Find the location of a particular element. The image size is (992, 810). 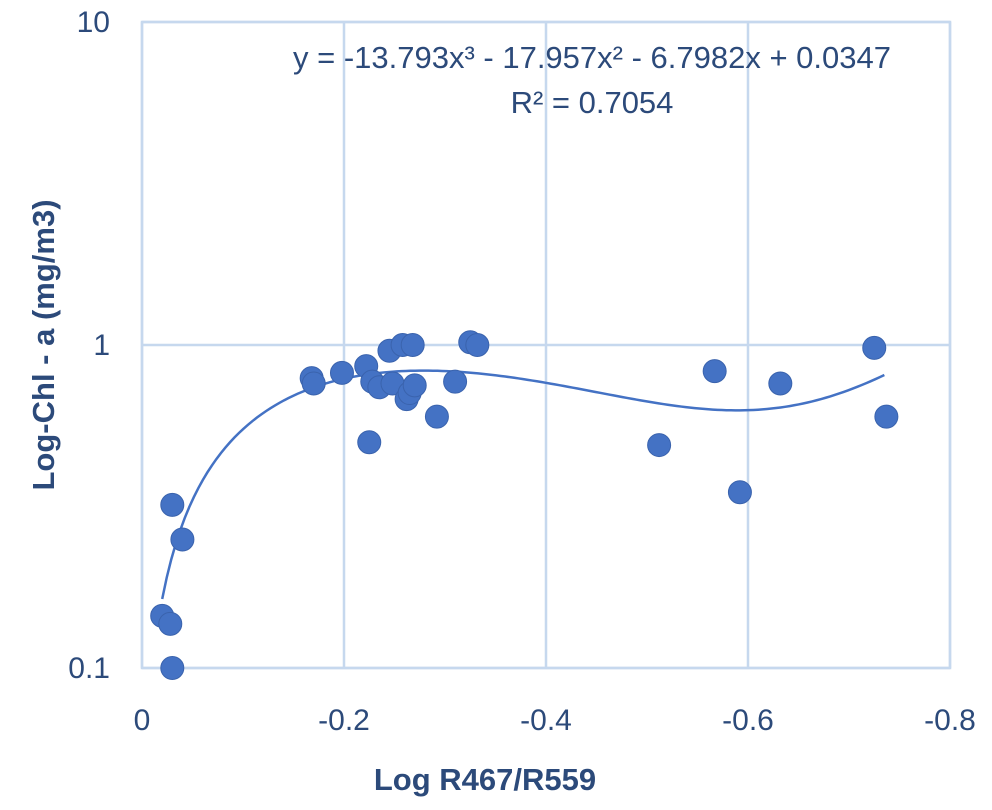

y-tick-label-0: 0.1 is located at coordinates (89, 668).